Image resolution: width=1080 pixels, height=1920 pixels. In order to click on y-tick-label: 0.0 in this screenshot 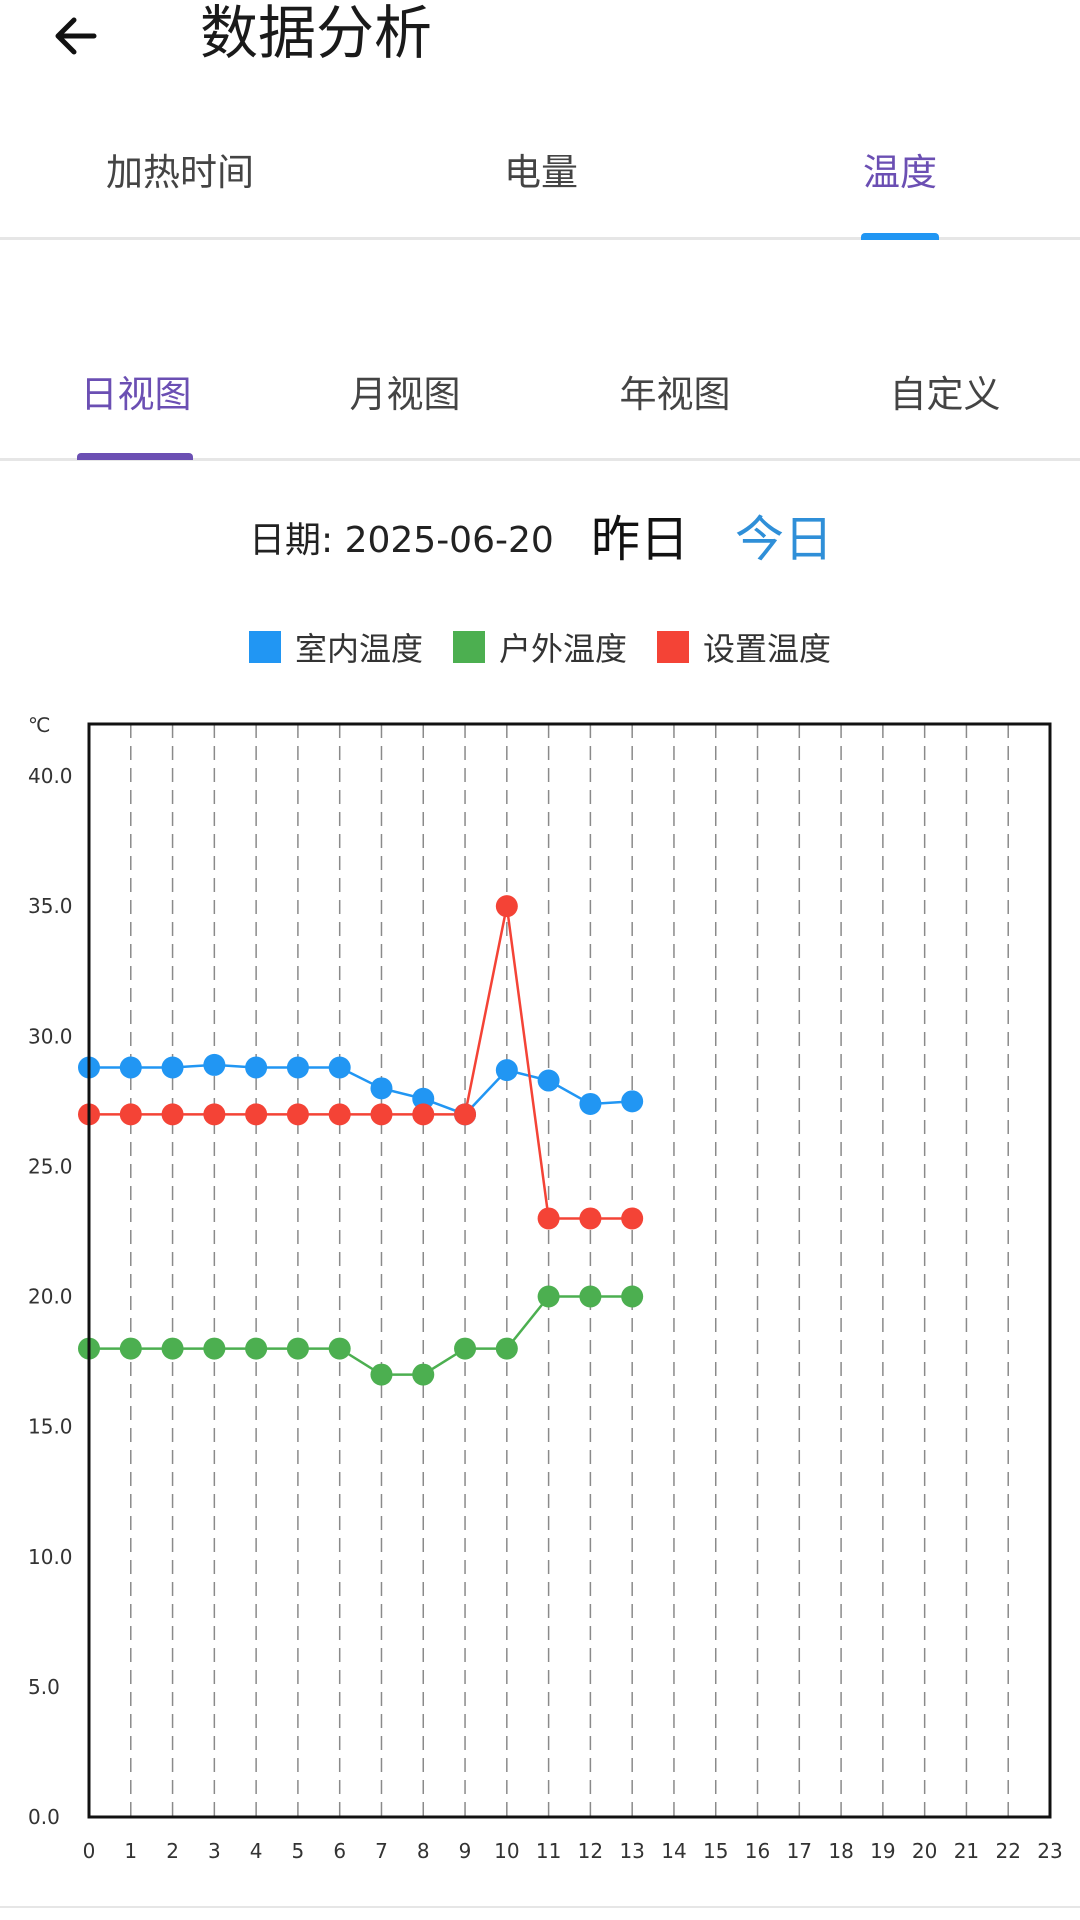, I will do `click(44, 1817)`.